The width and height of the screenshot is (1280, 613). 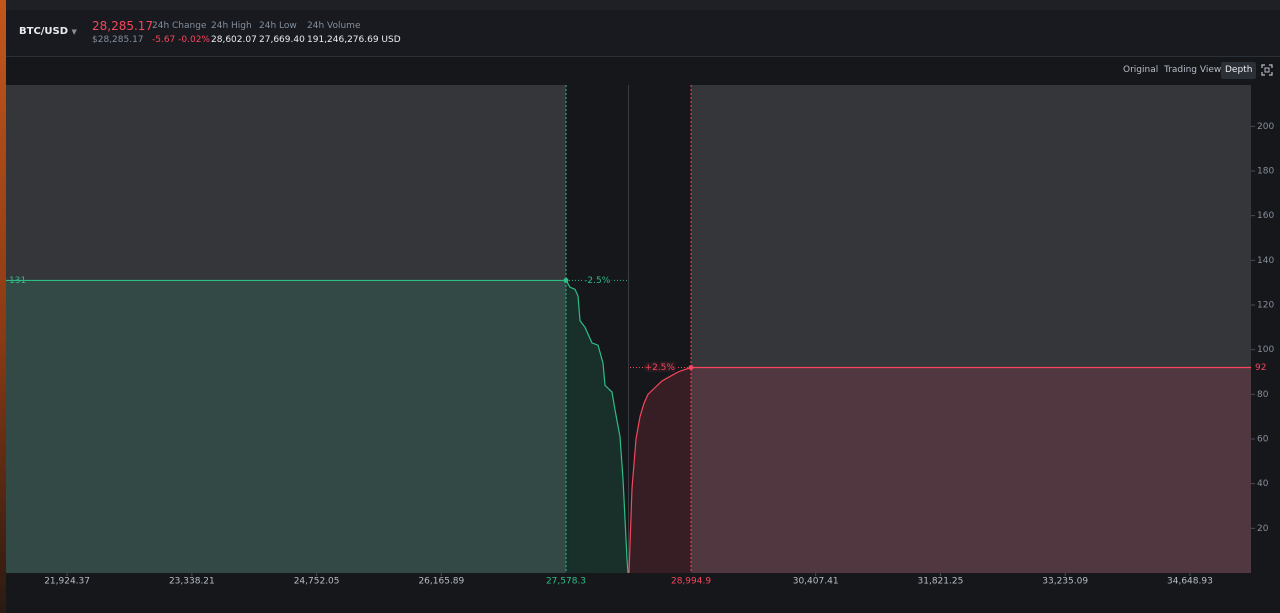 What do you see at coordinates (1265, 171) in the screenshot?
I see `y-tick-label: 180` at bounding box center [1265, 171].